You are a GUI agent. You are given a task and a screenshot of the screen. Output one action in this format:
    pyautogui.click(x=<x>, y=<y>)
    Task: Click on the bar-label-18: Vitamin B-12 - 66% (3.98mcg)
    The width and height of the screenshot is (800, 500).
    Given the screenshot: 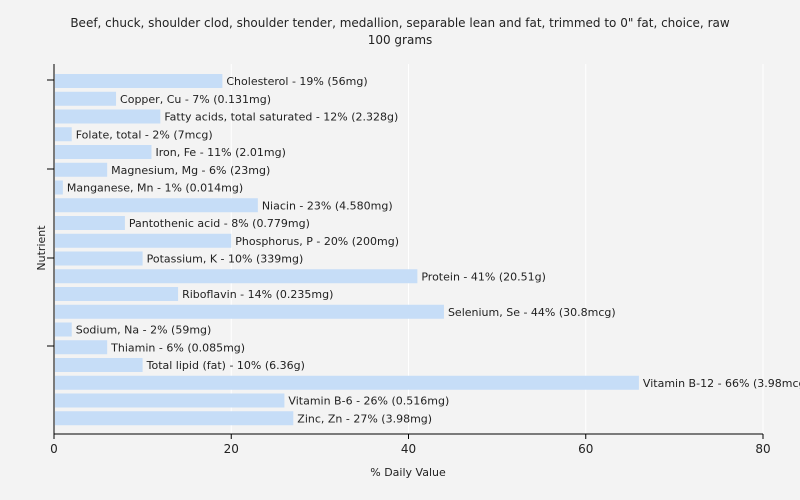 What is the action you would take?
    pyautogui.click(x=721, y=383)
    